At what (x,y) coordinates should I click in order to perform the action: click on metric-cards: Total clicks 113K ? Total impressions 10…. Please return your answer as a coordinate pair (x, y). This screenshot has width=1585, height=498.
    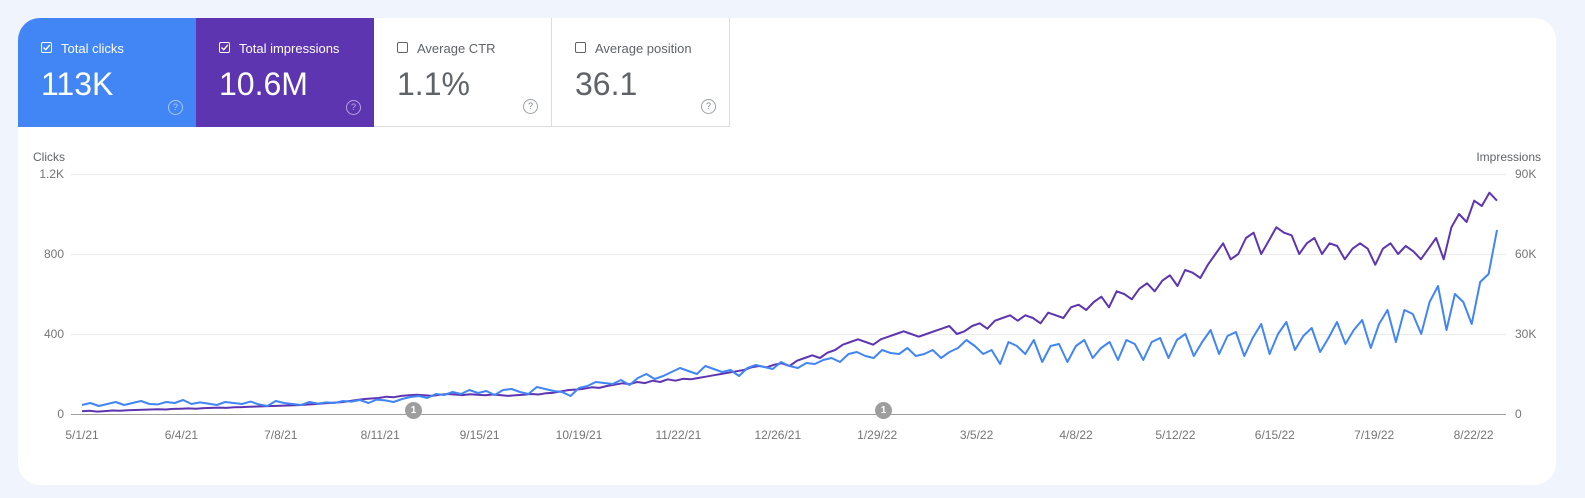
    Looking at the image, I should click on (374, 72).